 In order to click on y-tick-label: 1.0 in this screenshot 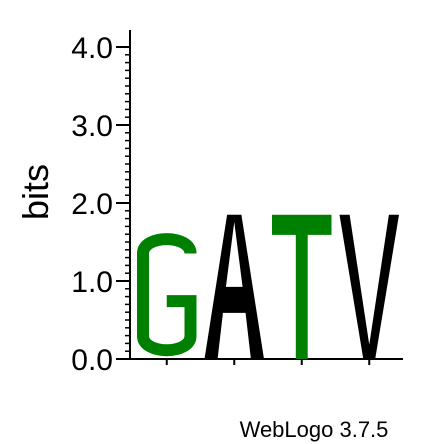, I will do `click(92, 282)`.